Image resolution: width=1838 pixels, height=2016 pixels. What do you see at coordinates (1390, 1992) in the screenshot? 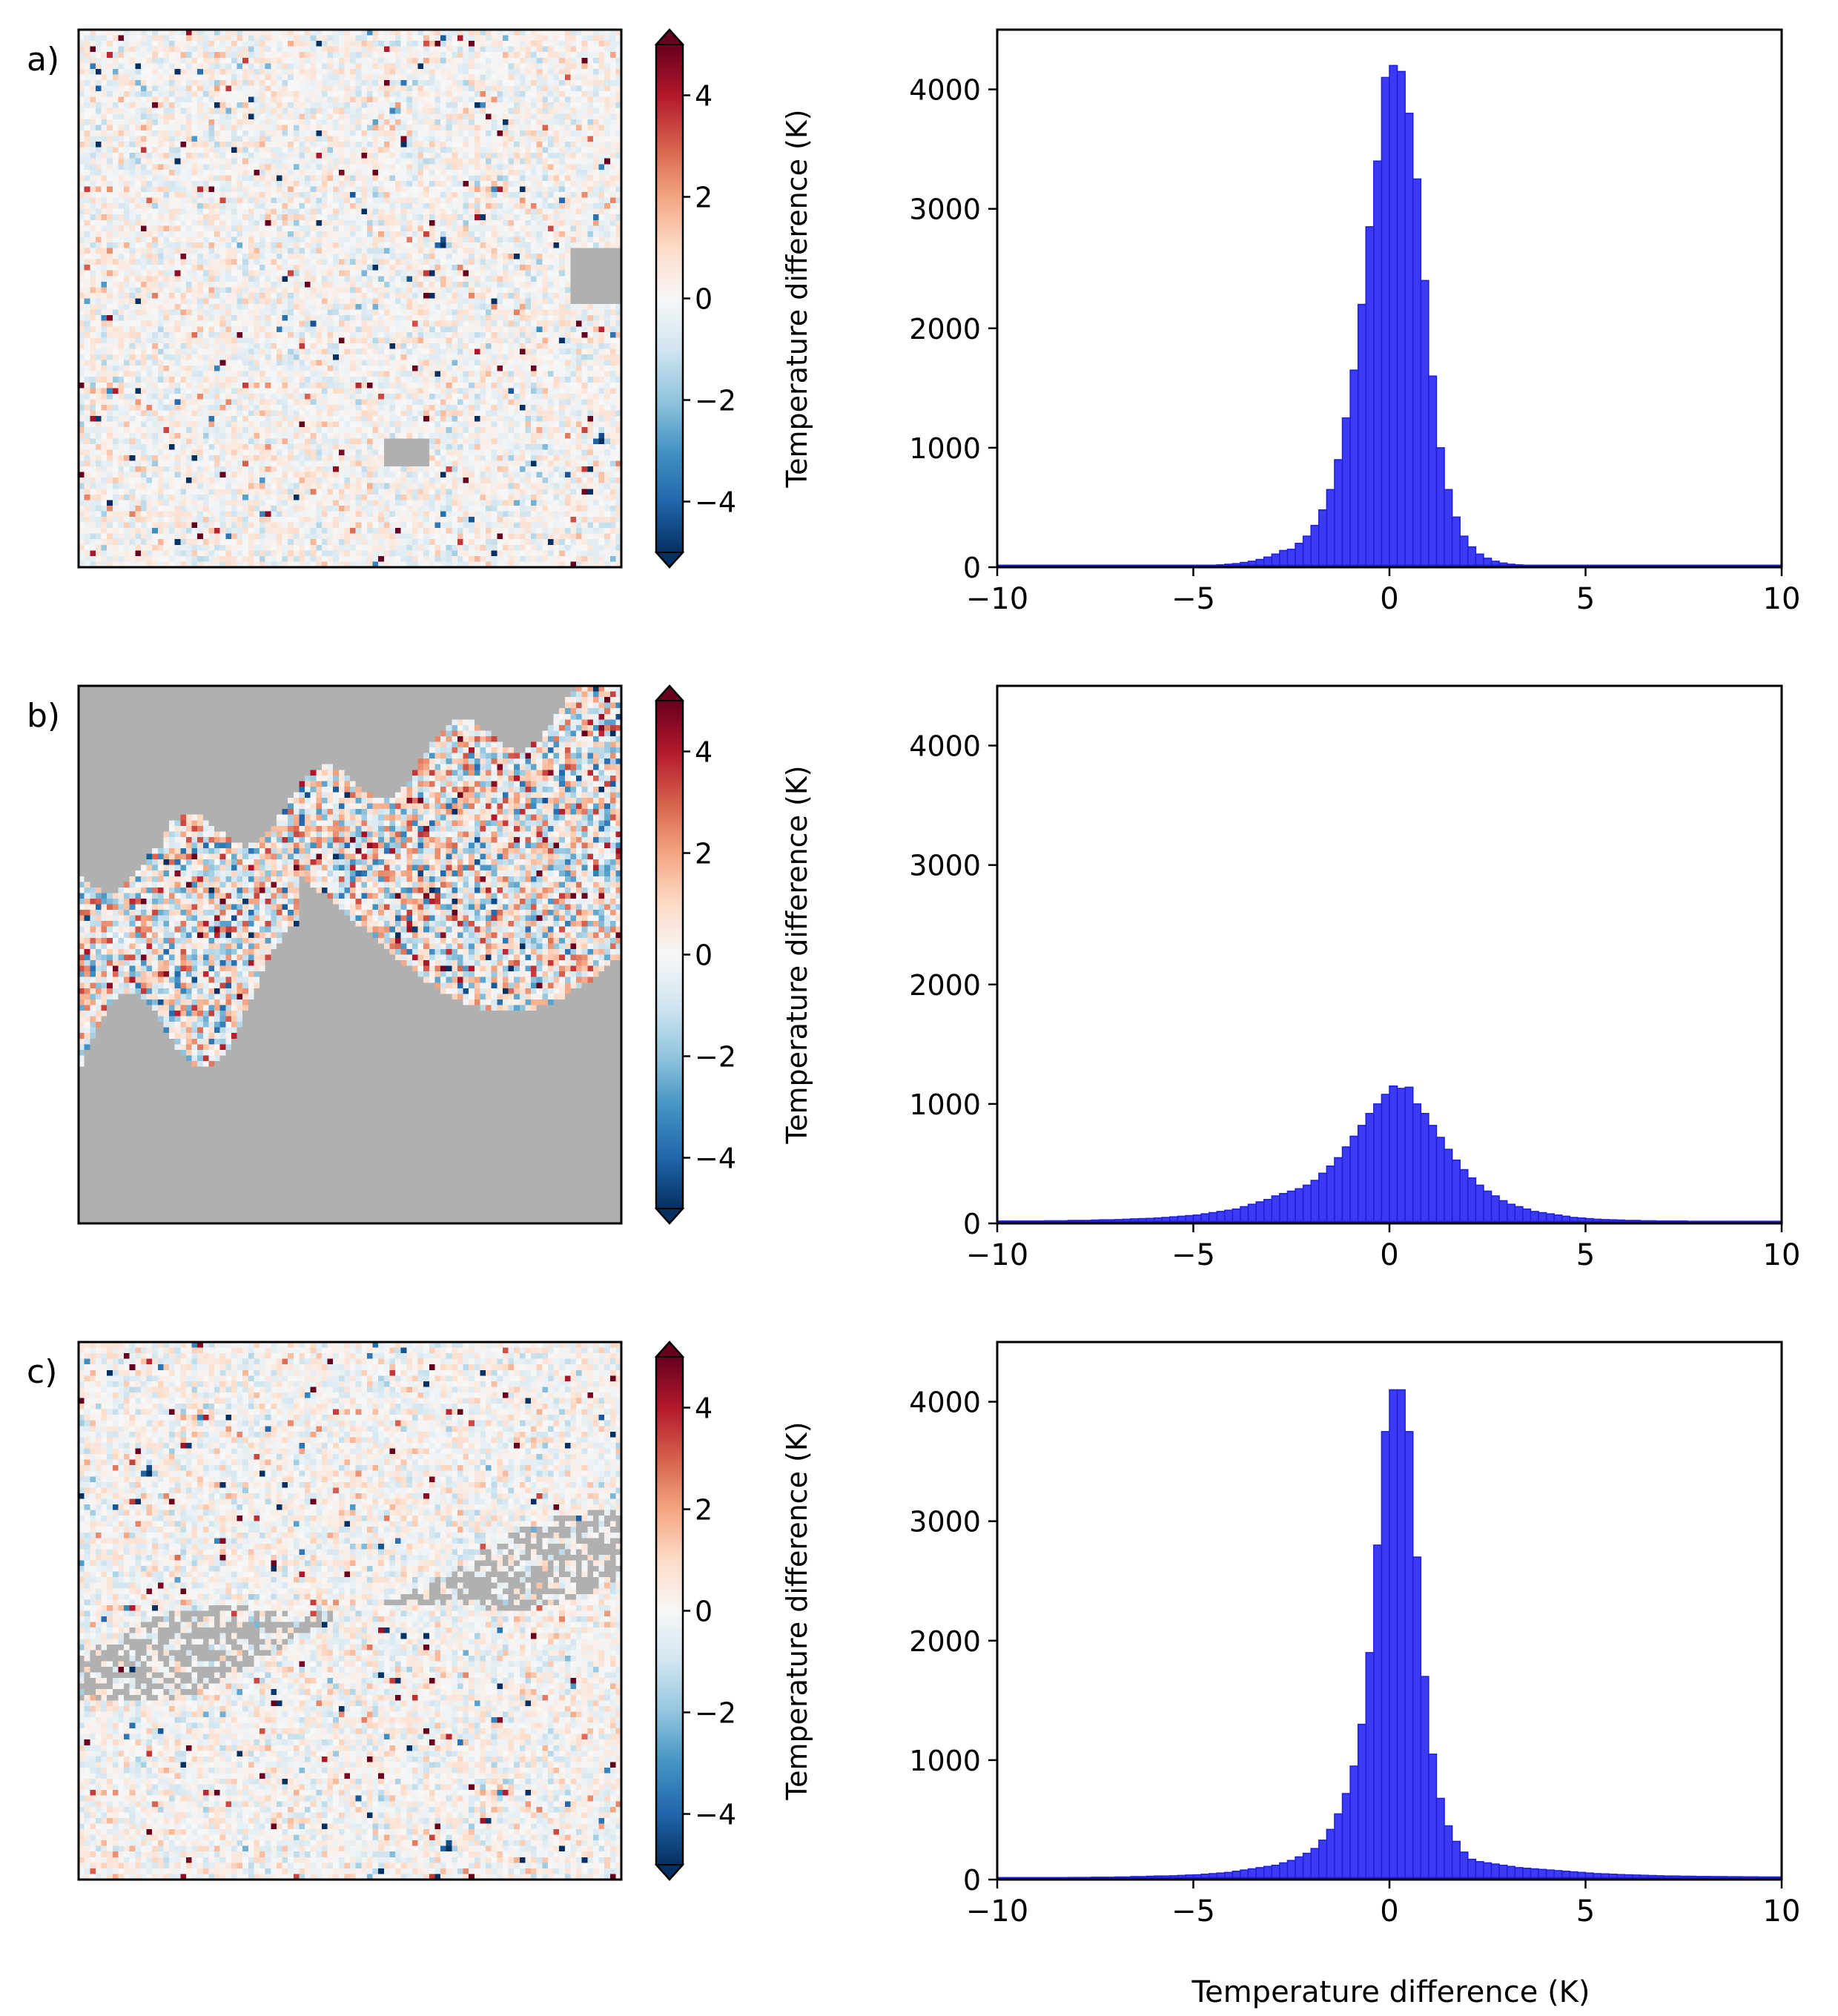
I see `hist-xlabel: Temperature difference (K)` at bounding box center [1390, 1992].